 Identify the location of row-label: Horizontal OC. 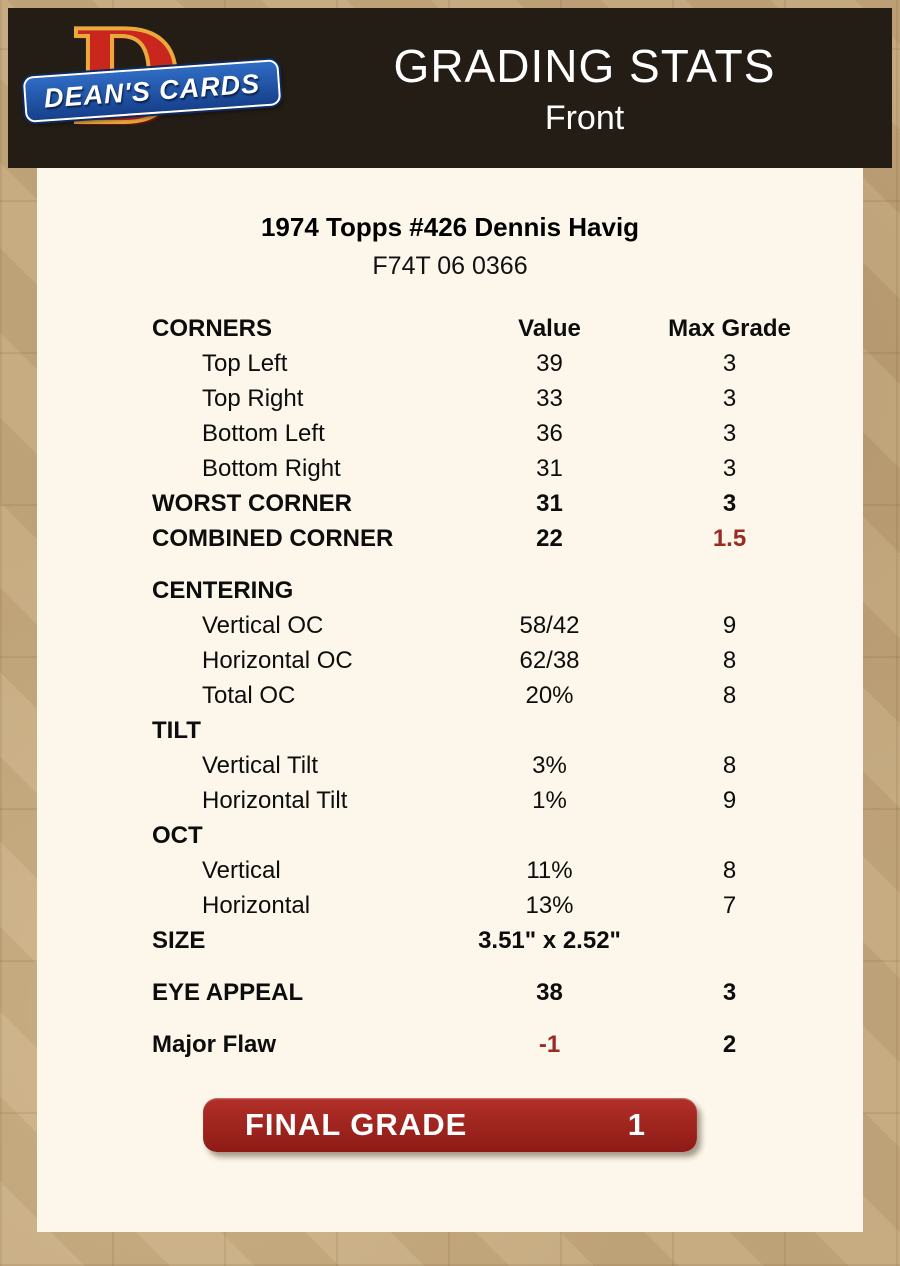
(277, 660).